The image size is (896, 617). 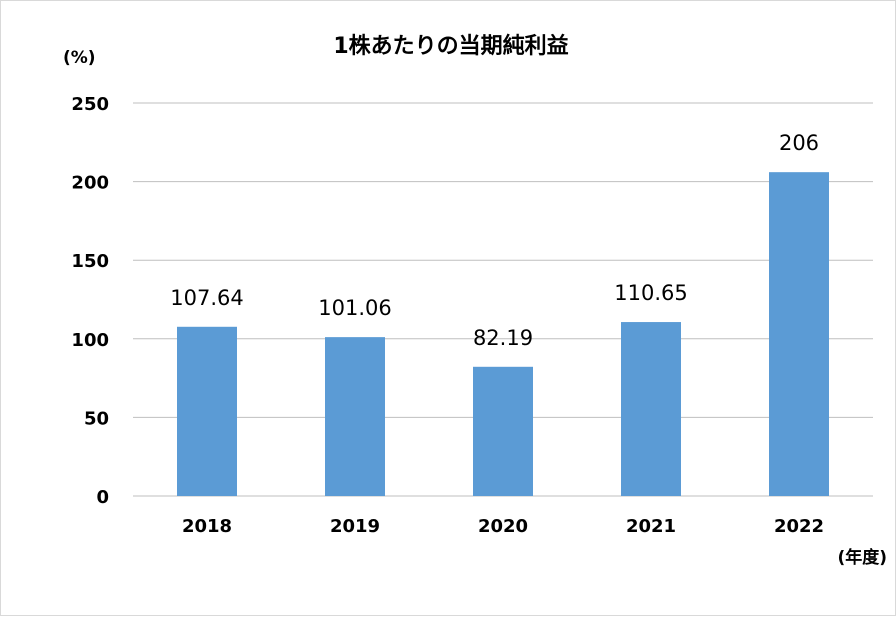 I want to click on x-tick-label: 2019, so click(x=355, y=526).